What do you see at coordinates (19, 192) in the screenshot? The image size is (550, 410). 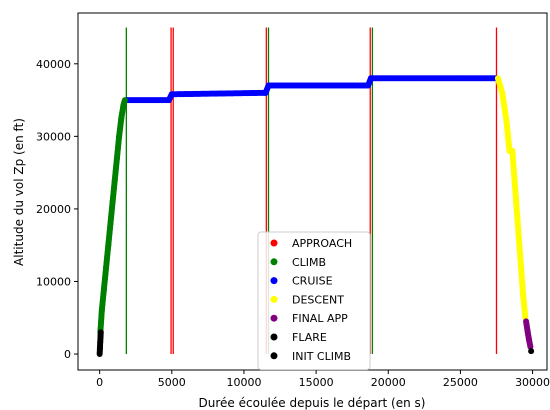 I see `y-axis-label: Altitude du vol Zp (en ft)` at bounding box center [19, 192].